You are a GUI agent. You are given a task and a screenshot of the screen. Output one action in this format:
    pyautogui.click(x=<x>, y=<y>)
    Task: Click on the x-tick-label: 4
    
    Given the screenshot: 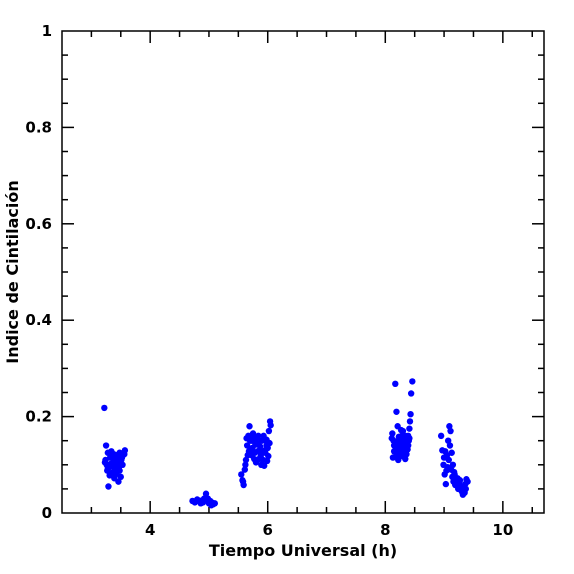 What is the action you would take?
    pyautogui.click(x=150, y=530)
    